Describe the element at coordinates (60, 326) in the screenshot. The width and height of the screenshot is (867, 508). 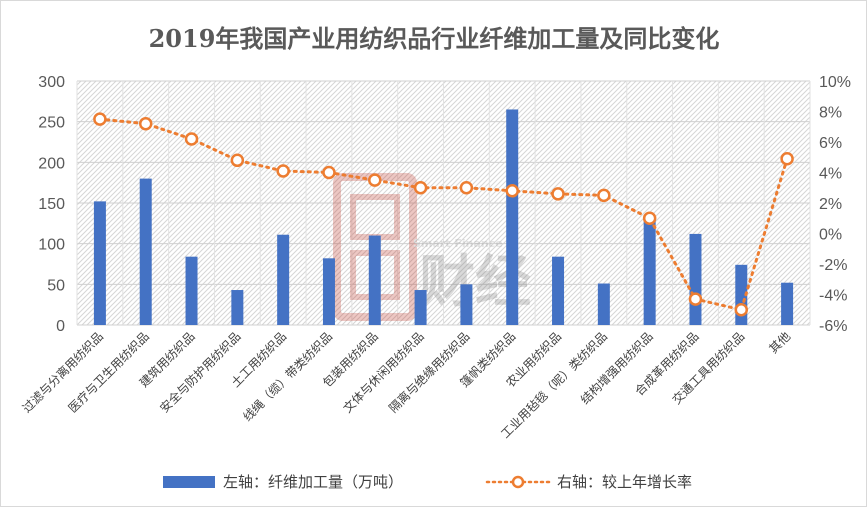
I see `left-tick-label: 0` at that location.